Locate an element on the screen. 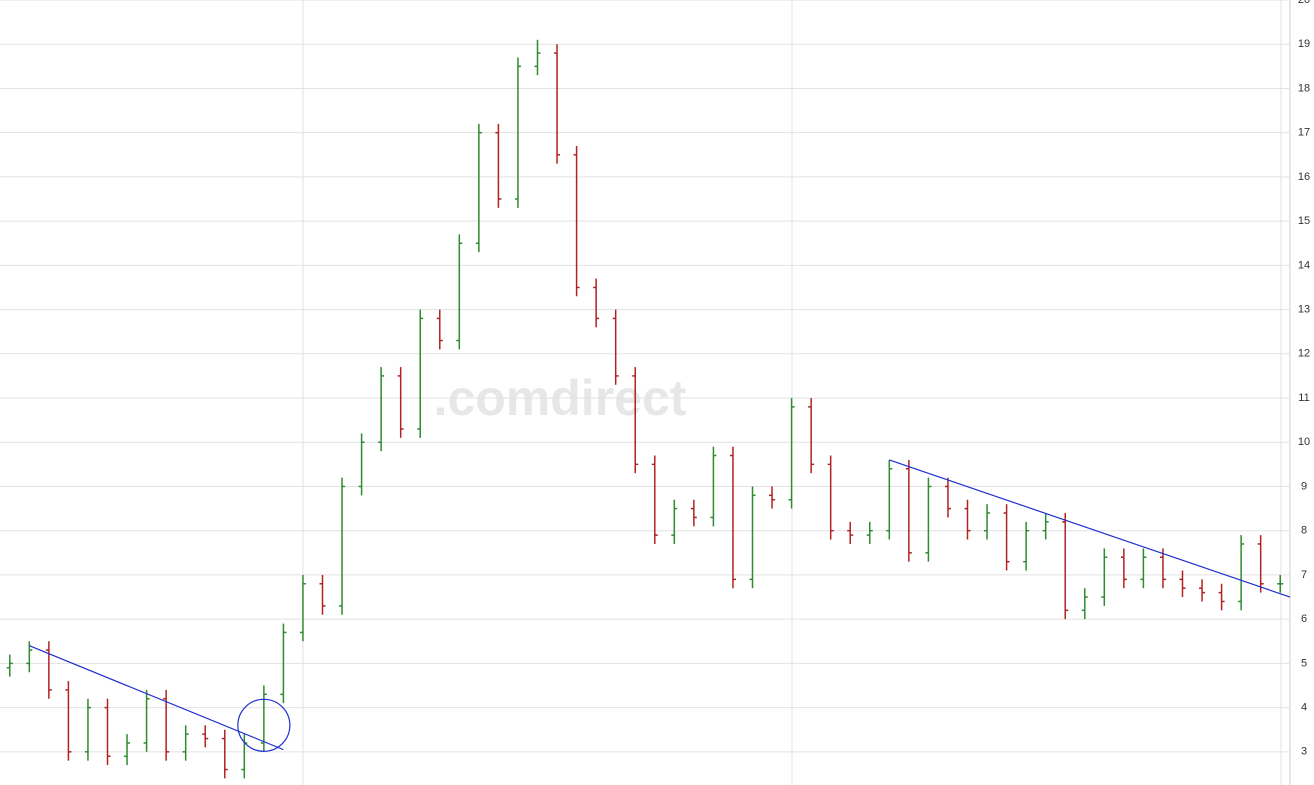  y-tick-label: 10 is located at coordinates (1304, 442).